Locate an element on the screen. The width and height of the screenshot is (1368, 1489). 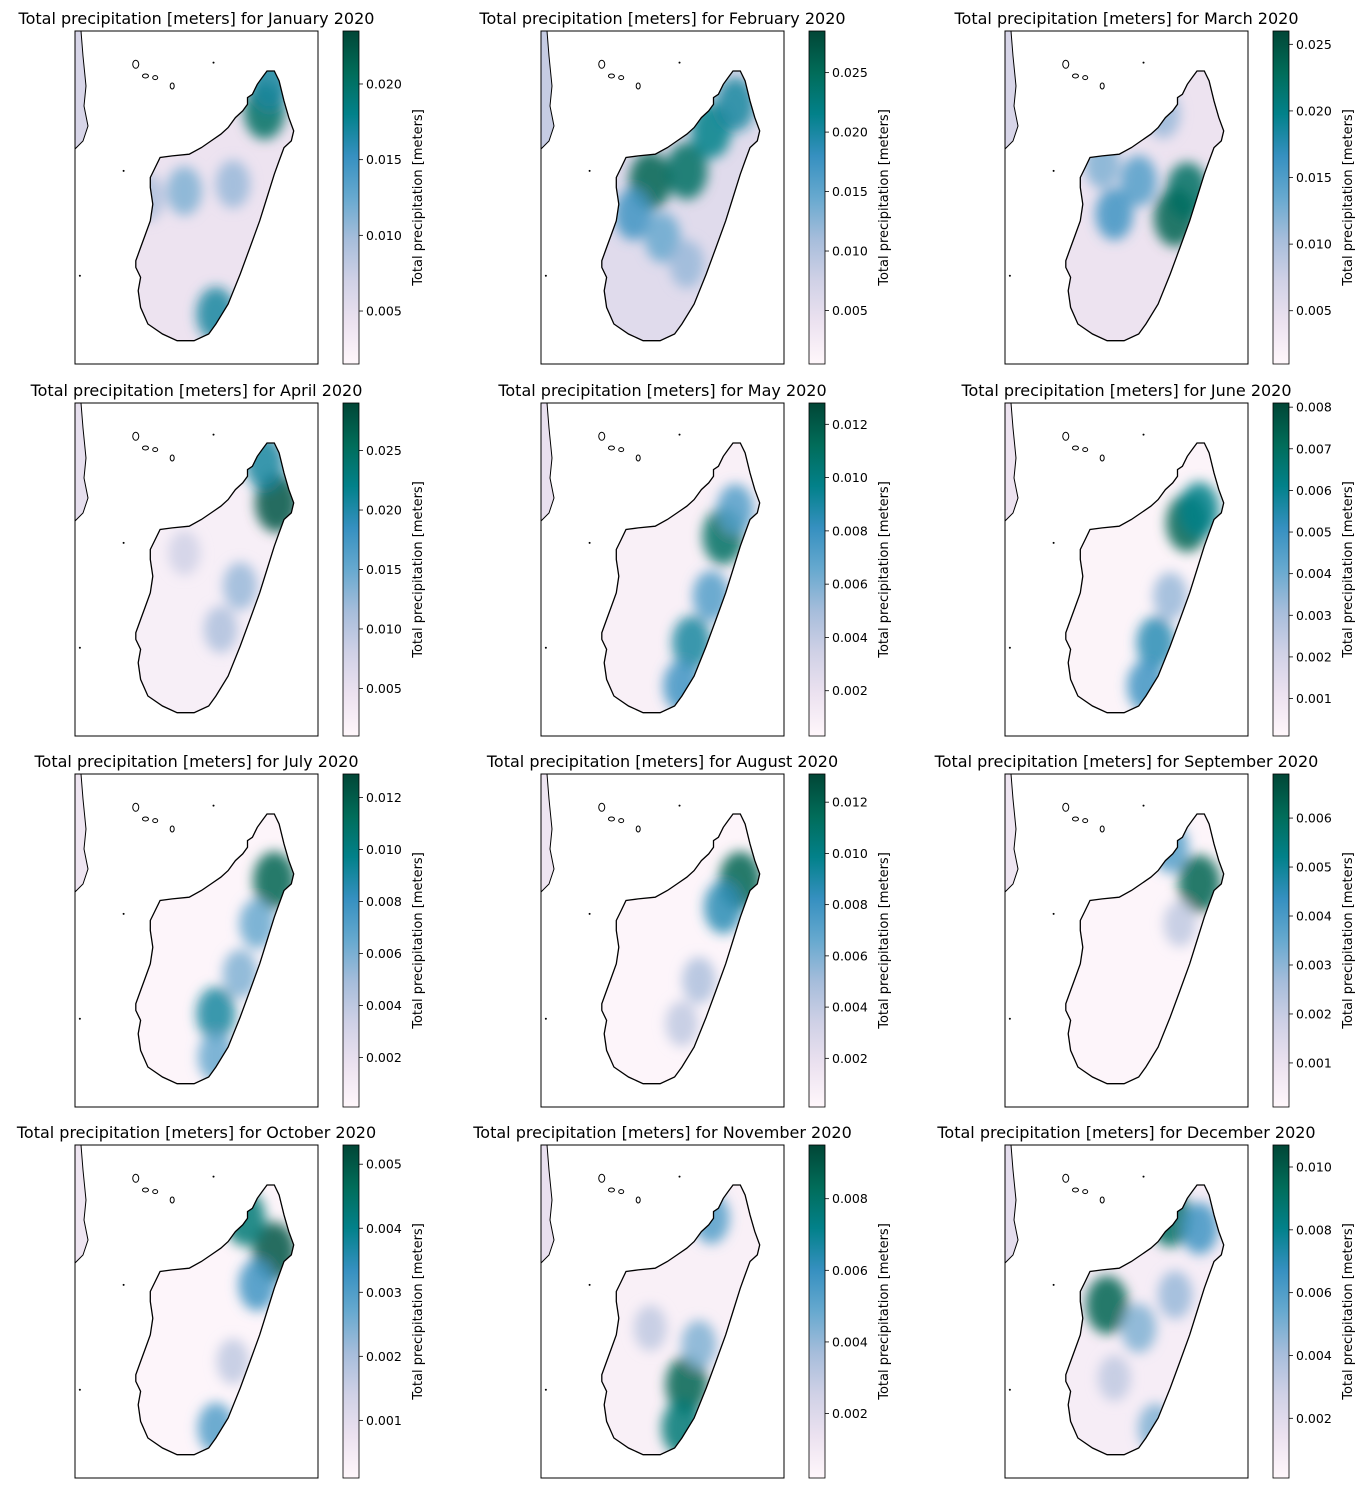
colorbar-tick-label: 0.005 is located at coordinates (384, 1164).